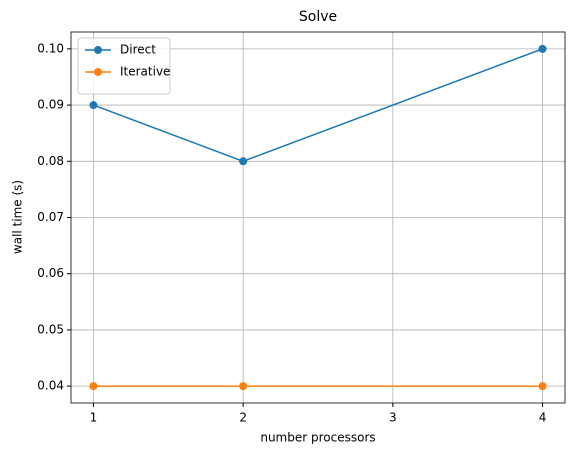 The height and width of the screenshot is (455, 576). What do you see at coordinates (50, 329) in the screenshot?
I see `y-tick-label: 0.05` at bounding box center [50, 329].